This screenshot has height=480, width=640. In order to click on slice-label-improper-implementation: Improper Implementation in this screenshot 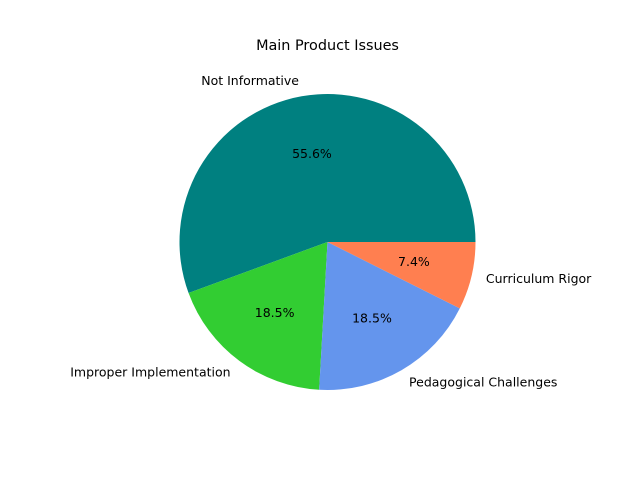, I will do `click(150, 371)`.